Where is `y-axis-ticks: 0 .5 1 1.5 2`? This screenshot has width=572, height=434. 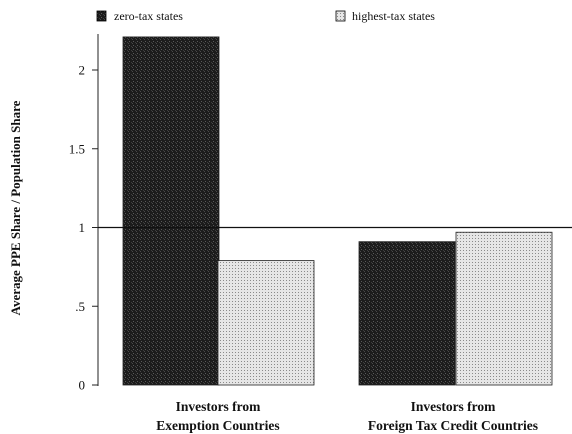
y-axis-ticks: 0 .5 1 1.5 2 is located at coordinates (83, 228).